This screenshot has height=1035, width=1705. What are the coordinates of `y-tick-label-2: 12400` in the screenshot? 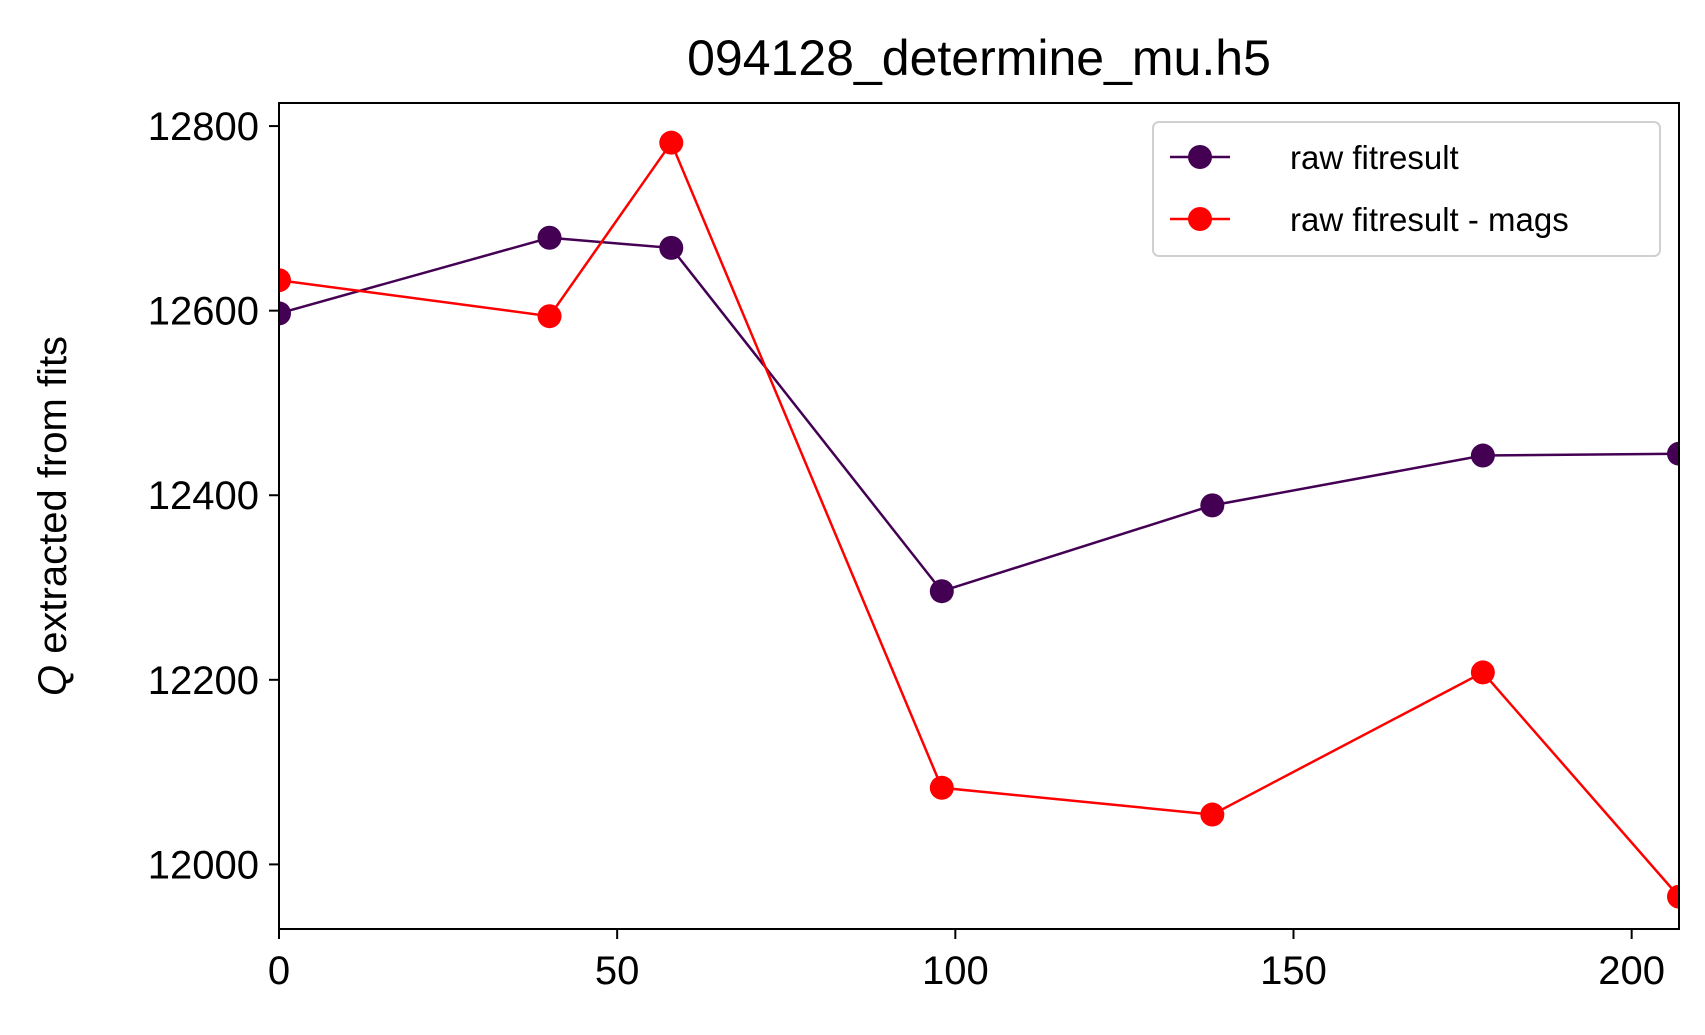 It's located at (203, 496).